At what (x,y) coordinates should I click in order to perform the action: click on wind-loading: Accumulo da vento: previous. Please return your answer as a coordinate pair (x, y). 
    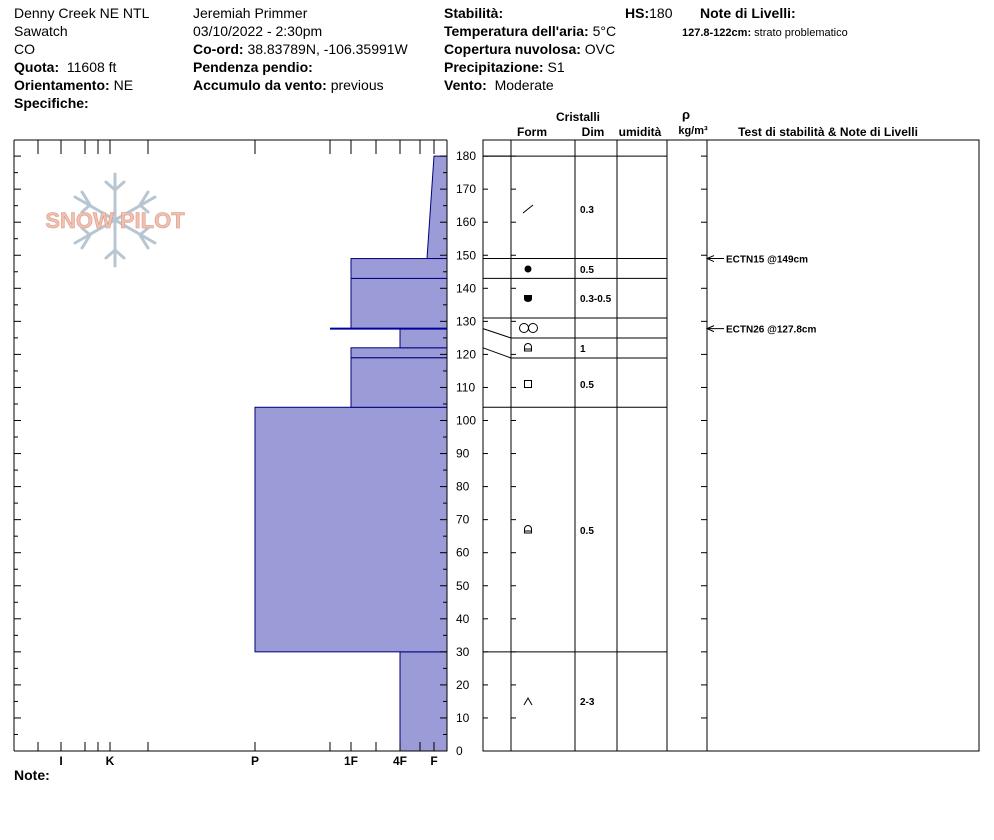
    Looking at the image, I should click on (300, 85).